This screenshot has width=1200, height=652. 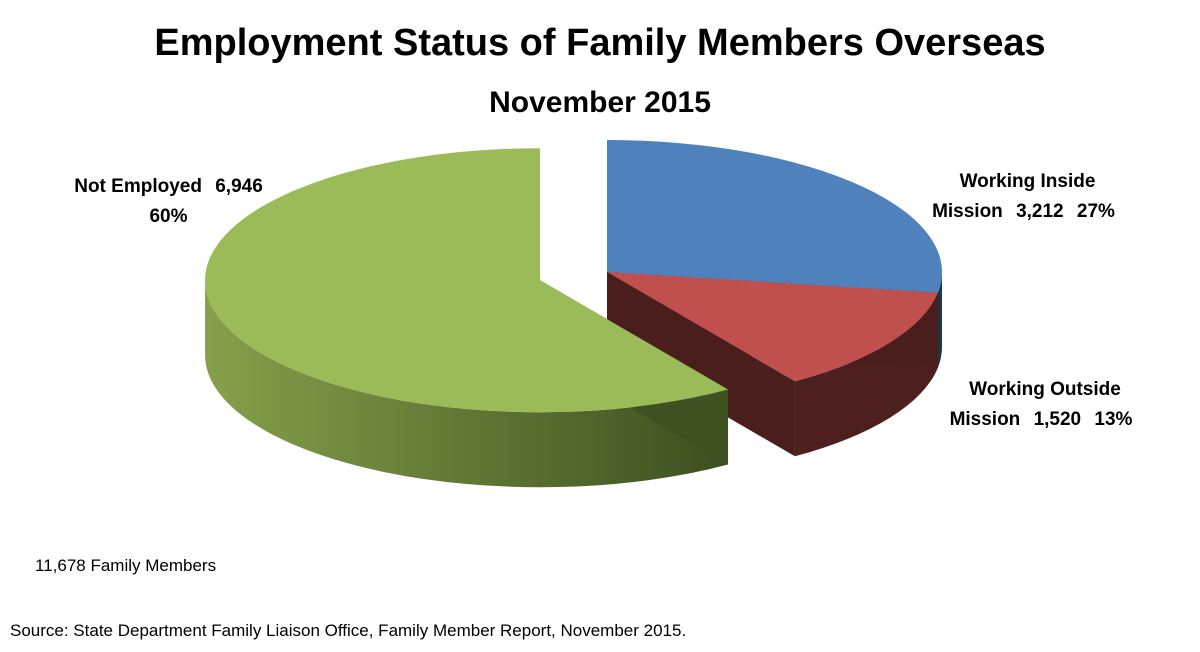 What do you see at coordinates (1095, 211) in the screenshot?
I see `percent-label: 27%` at bounding box center [1095, 211].